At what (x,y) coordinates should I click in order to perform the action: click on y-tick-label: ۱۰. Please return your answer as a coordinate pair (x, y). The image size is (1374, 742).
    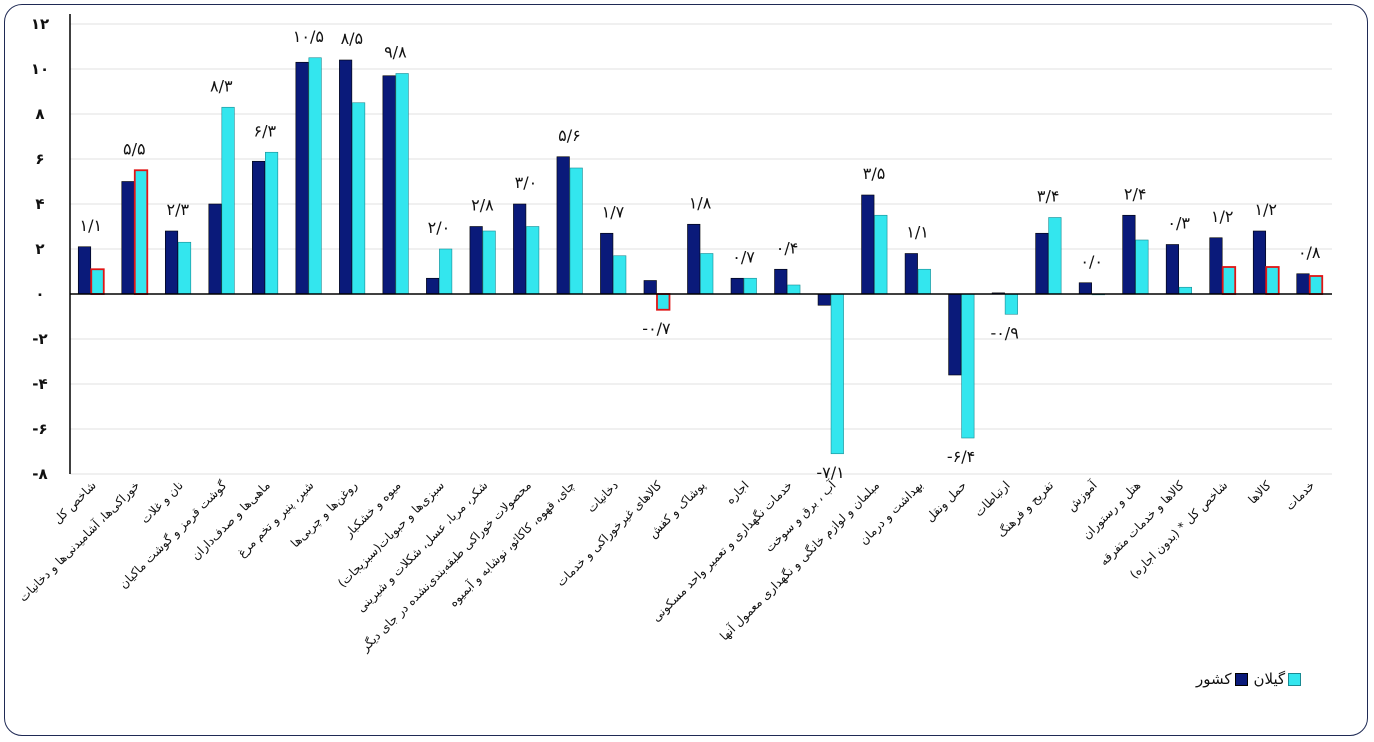
    Looking at the image, I should click on (40, 69).